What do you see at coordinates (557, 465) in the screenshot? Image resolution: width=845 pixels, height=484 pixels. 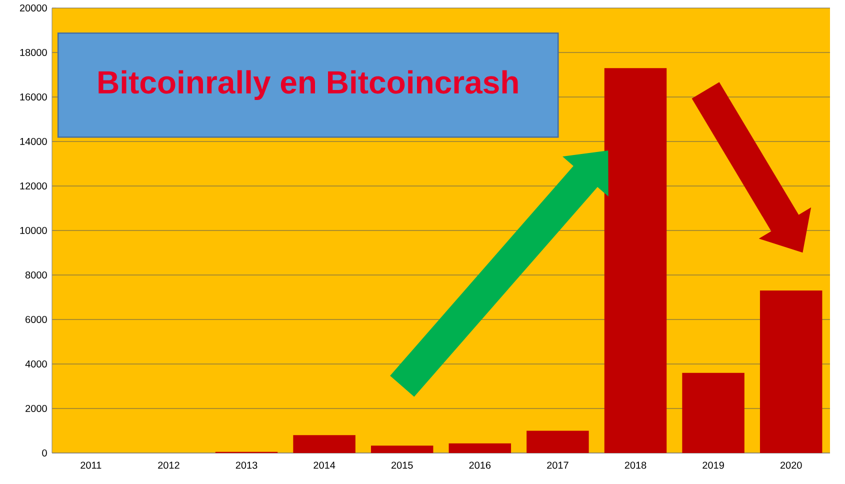 I see `x-tick-label: 2017` at bounding box center [557, 465].